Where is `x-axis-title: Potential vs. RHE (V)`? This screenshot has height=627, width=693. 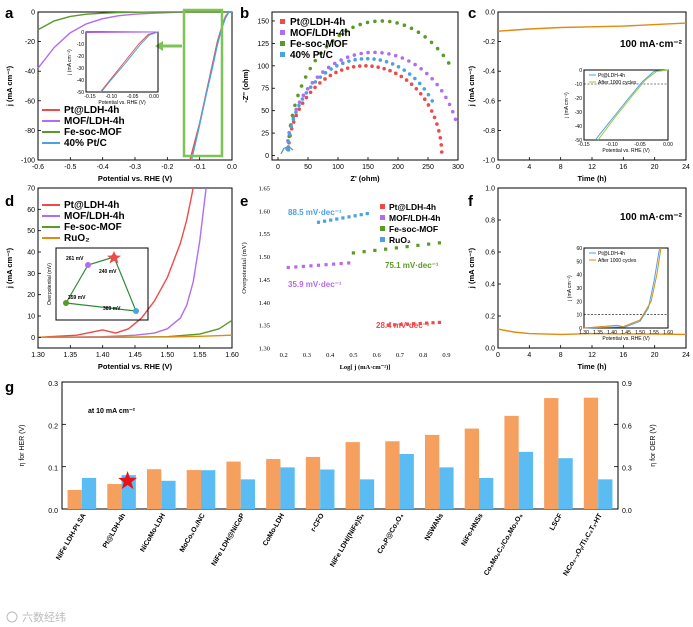
x-axis-title: Potential vs. RHE (V) is located at coordinates (135, 366).